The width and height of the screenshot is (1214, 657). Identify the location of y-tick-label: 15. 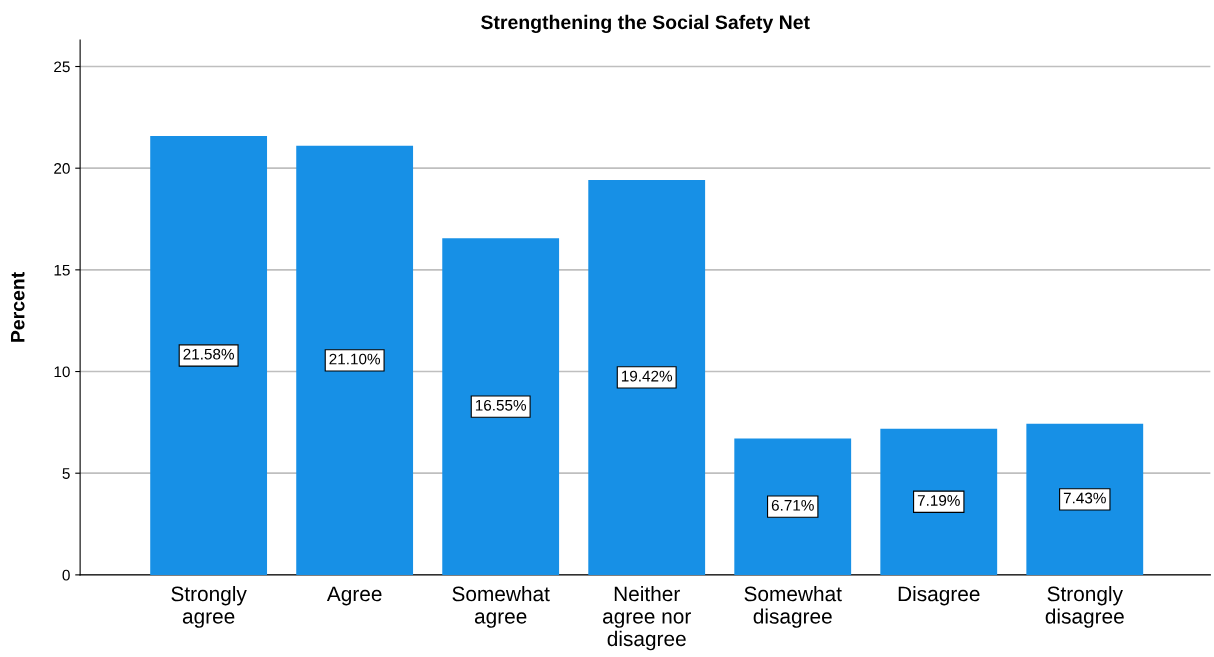
(62, 270).